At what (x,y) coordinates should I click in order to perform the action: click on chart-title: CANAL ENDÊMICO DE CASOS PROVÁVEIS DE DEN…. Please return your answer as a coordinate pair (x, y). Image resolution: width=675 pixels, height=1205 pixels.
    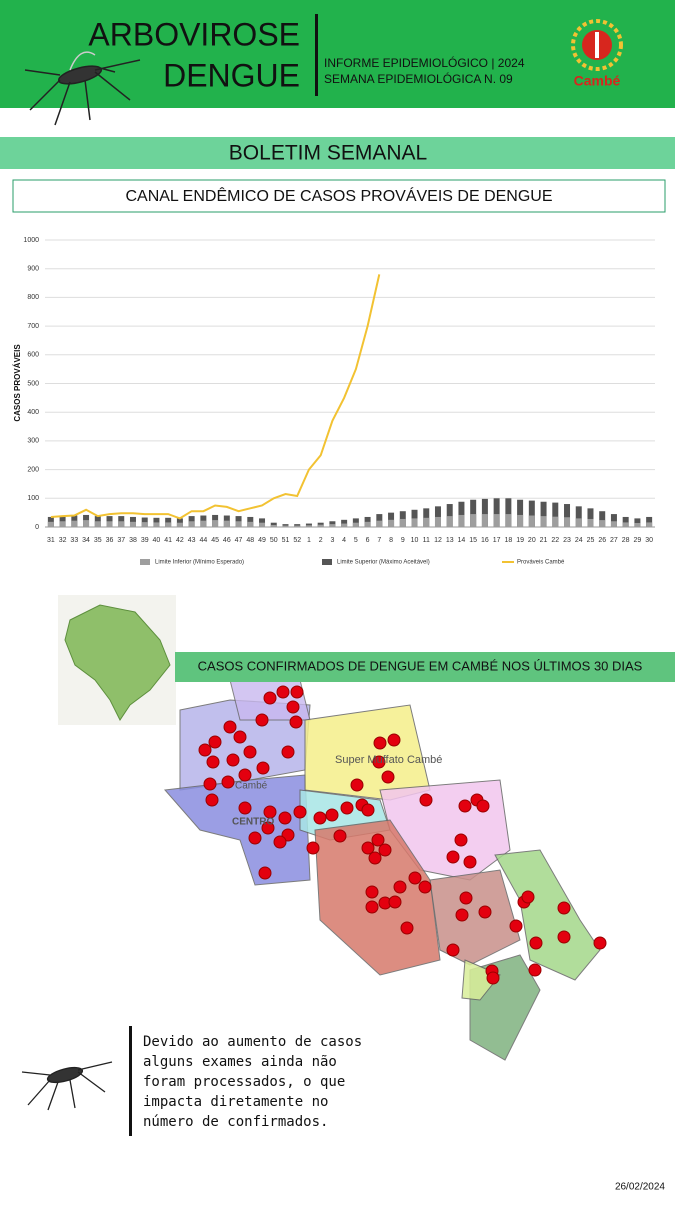
    Looking at the image, I should click on (338, 195).